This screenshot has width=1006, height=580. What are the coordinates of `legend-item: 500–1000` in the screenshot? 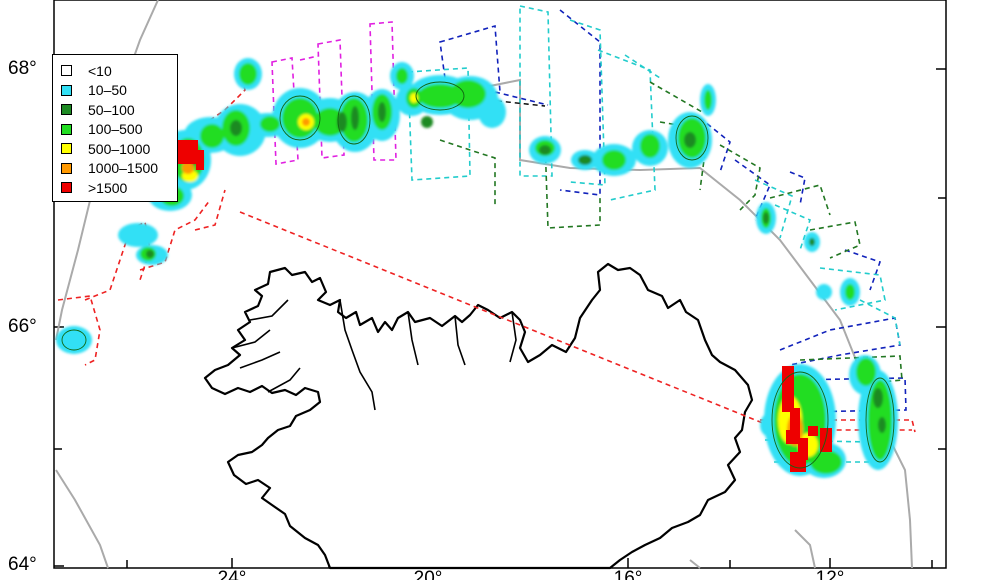 It's located at (119, 149).